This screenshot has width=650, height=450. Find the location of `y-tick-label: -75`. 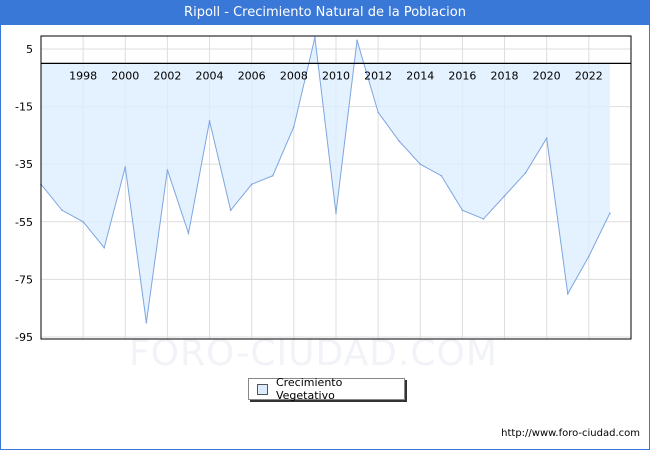

y-tick-label: -75 is located at coordinates (24, 279).